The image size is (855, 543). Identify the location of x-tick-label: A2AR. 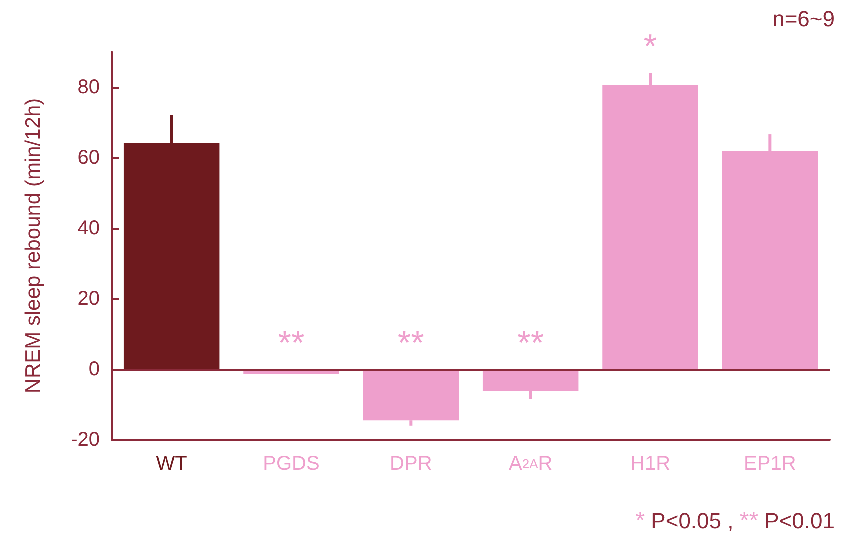
(530, 464).